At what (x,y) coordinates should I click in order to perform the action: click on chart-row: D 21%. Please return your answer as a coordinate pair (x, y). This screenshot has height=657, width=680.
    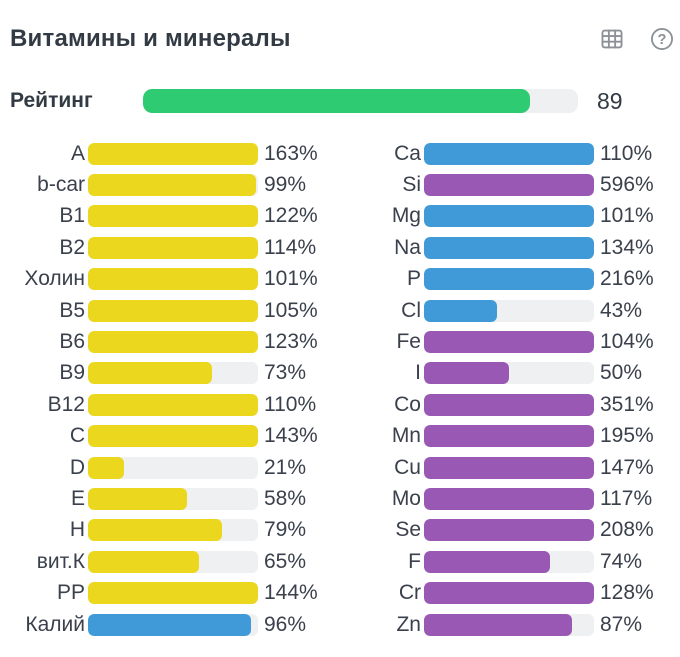
    Looking at the image, I should click on (167, 467).